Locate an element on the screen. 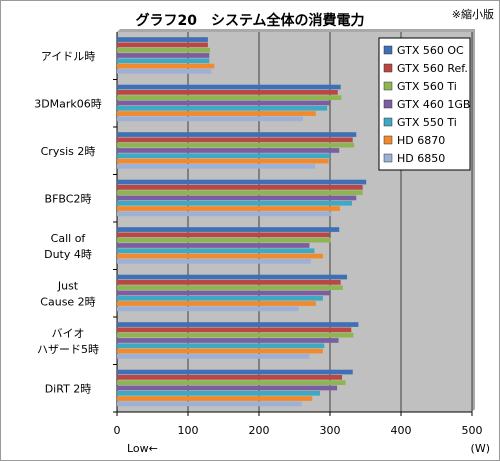 Image resolution: width=500 pixels, height=461 pixels. x-axis-label-left: Low← is located at coordinates (142, 448).